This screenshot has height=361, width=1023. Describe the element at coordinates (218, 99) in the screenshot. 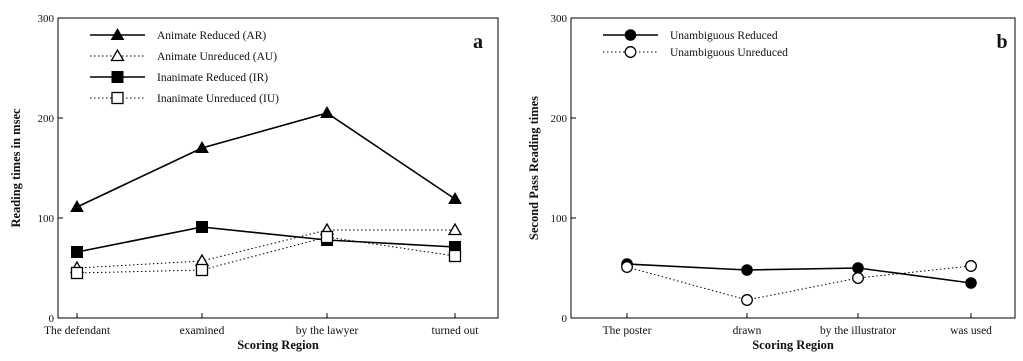

I see `legend-entry: Inanimate Unreduced (IU)` at that location.